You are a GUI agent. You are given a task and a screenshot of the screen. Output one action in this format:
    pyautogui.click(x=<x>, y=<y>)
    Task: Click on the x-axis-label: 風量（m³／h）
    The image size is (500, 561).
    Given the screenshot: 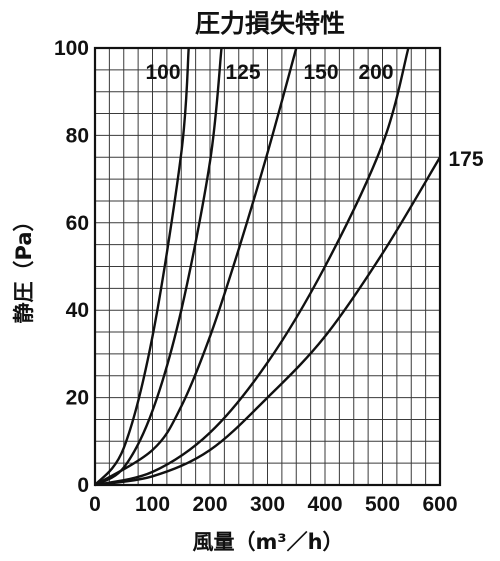 What is the action you would take?
    pyautogui.click(x=267, y=542)
    